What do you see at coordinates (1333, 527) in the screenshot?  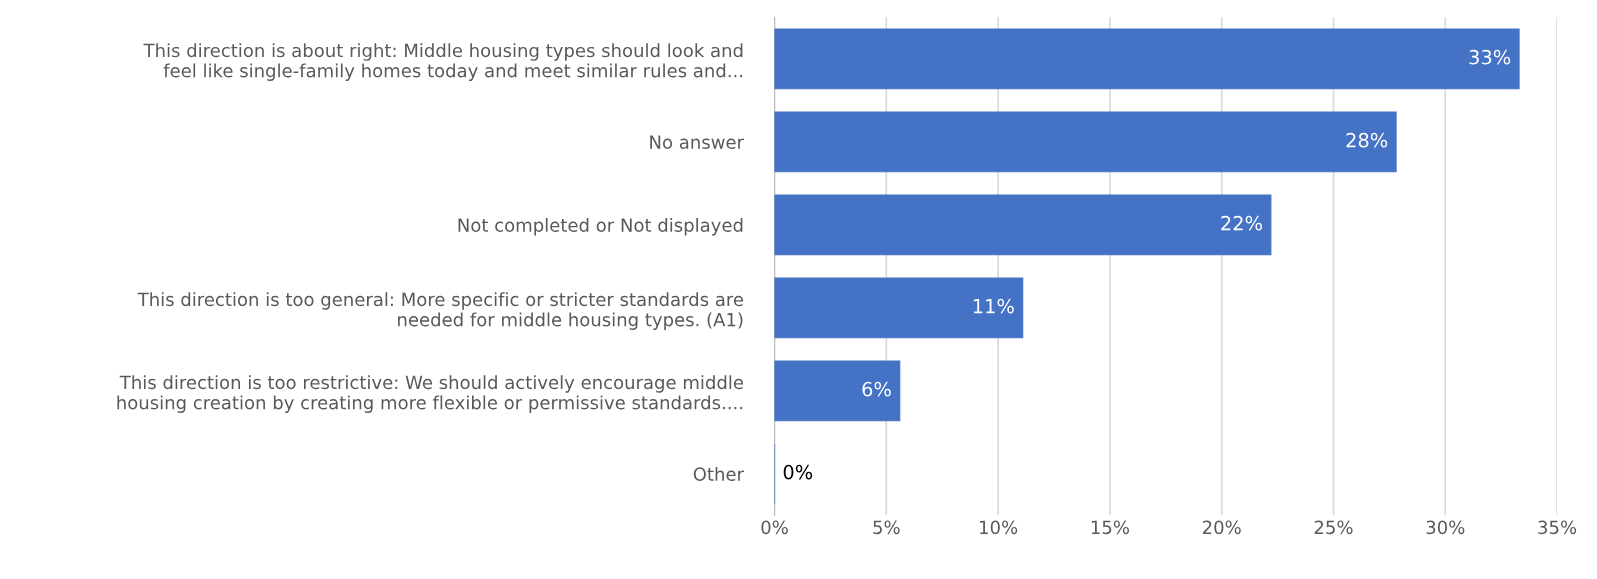 I see `x-tick-label: 25%` at bounding box center [1333, 527].